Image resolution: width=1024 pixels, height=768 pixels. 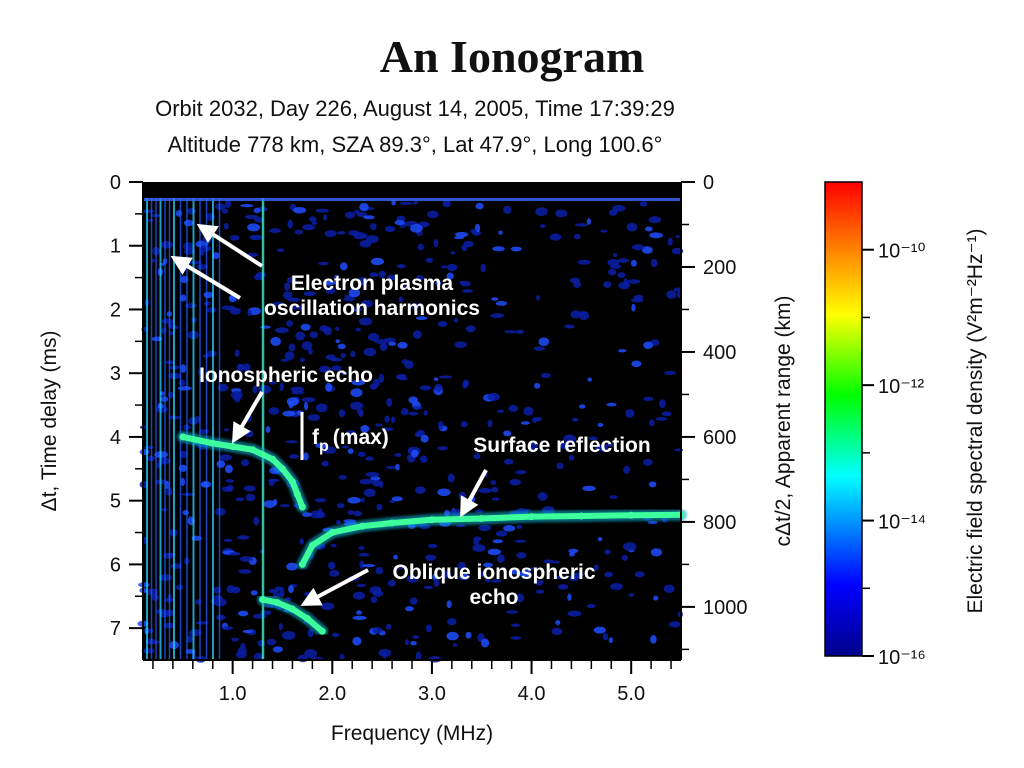 I want to click on colorbar, so click(x=843, y=419).